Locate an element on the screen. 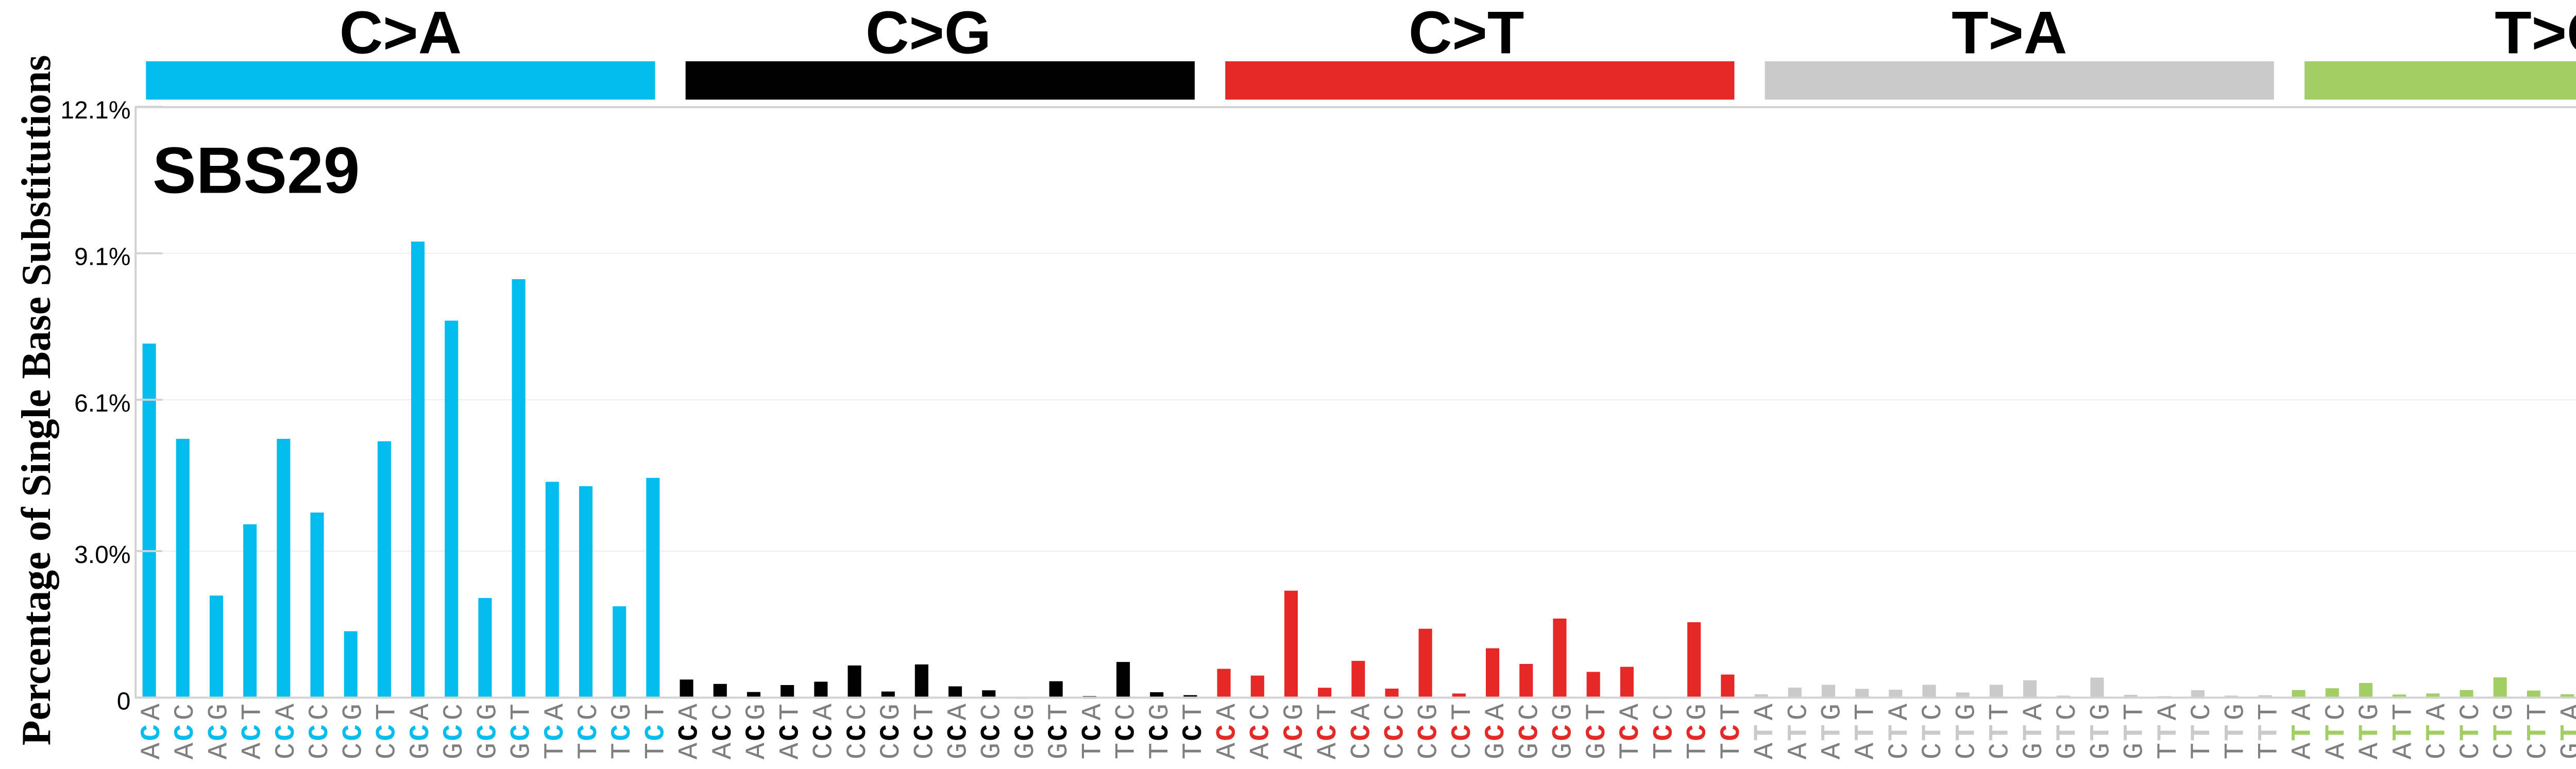 This screenshot has width=2576, height=769. svg-text: C>G is located at coordinates (928, 33).